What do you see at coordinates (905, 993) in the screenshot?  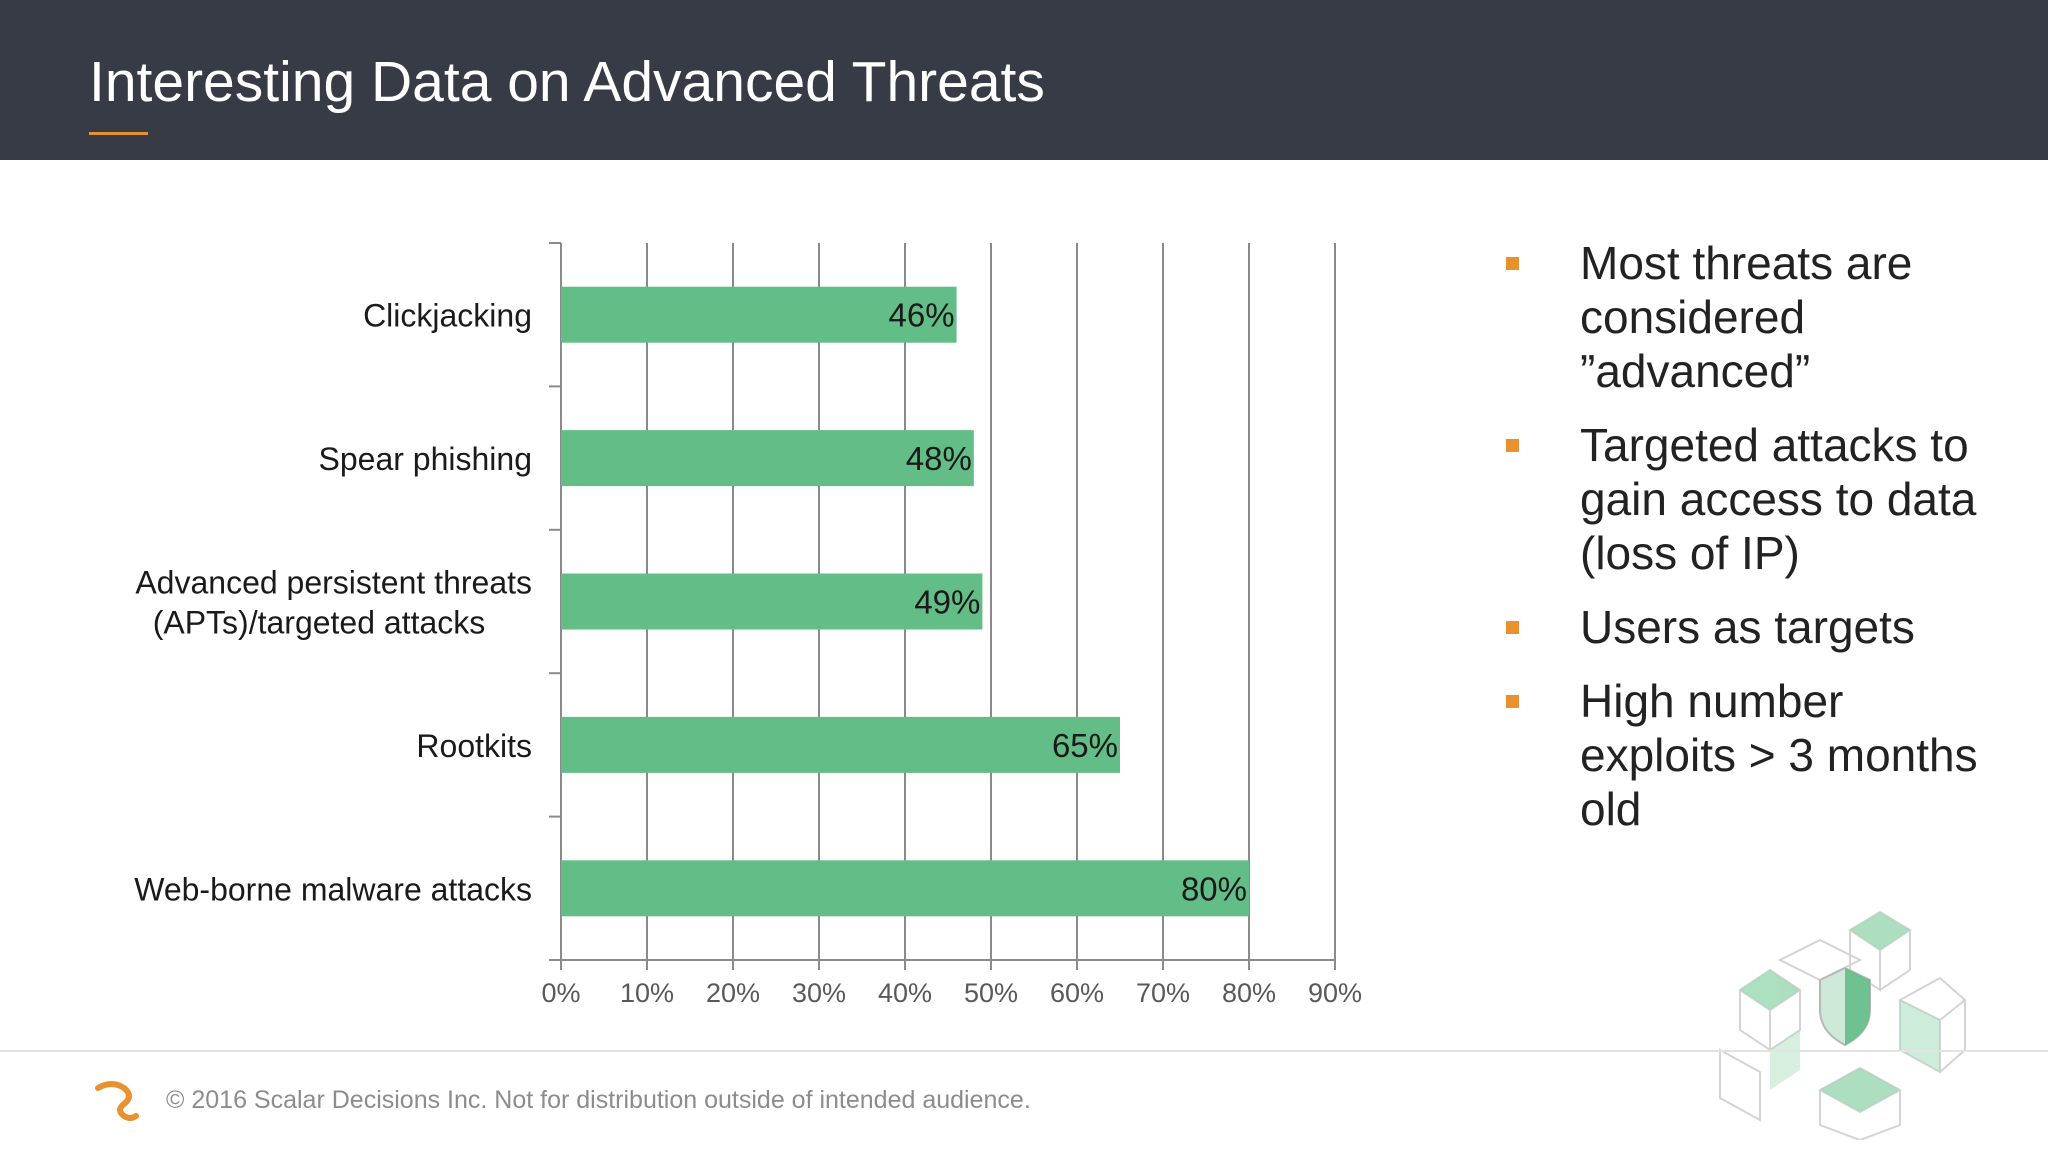 I see `x-tick-label: 40%` at bounding box center [905, 993].